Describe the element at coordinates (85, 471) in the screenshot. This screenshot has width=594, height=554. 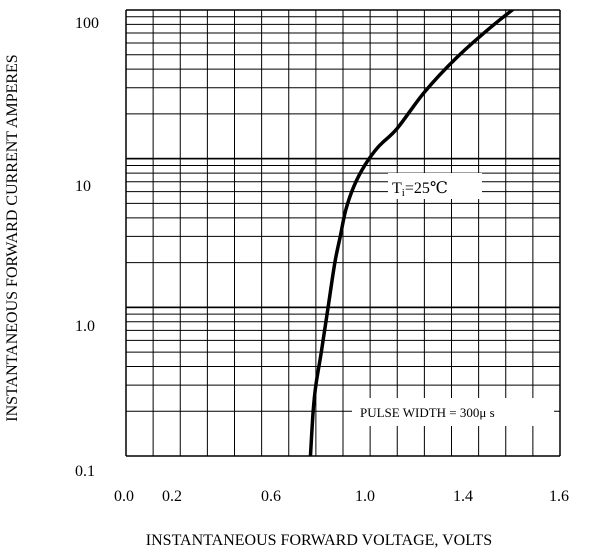
I see `y-tick-label: 0.1` at that location.